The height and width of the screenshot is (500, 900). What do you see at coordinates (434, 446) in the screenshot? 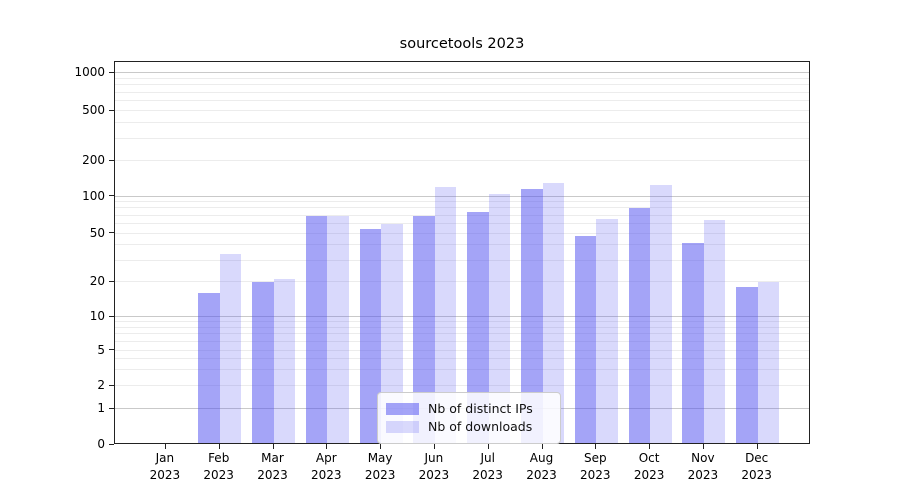
I see `x-tick-mark-jun` at bounding box center [434, 446].